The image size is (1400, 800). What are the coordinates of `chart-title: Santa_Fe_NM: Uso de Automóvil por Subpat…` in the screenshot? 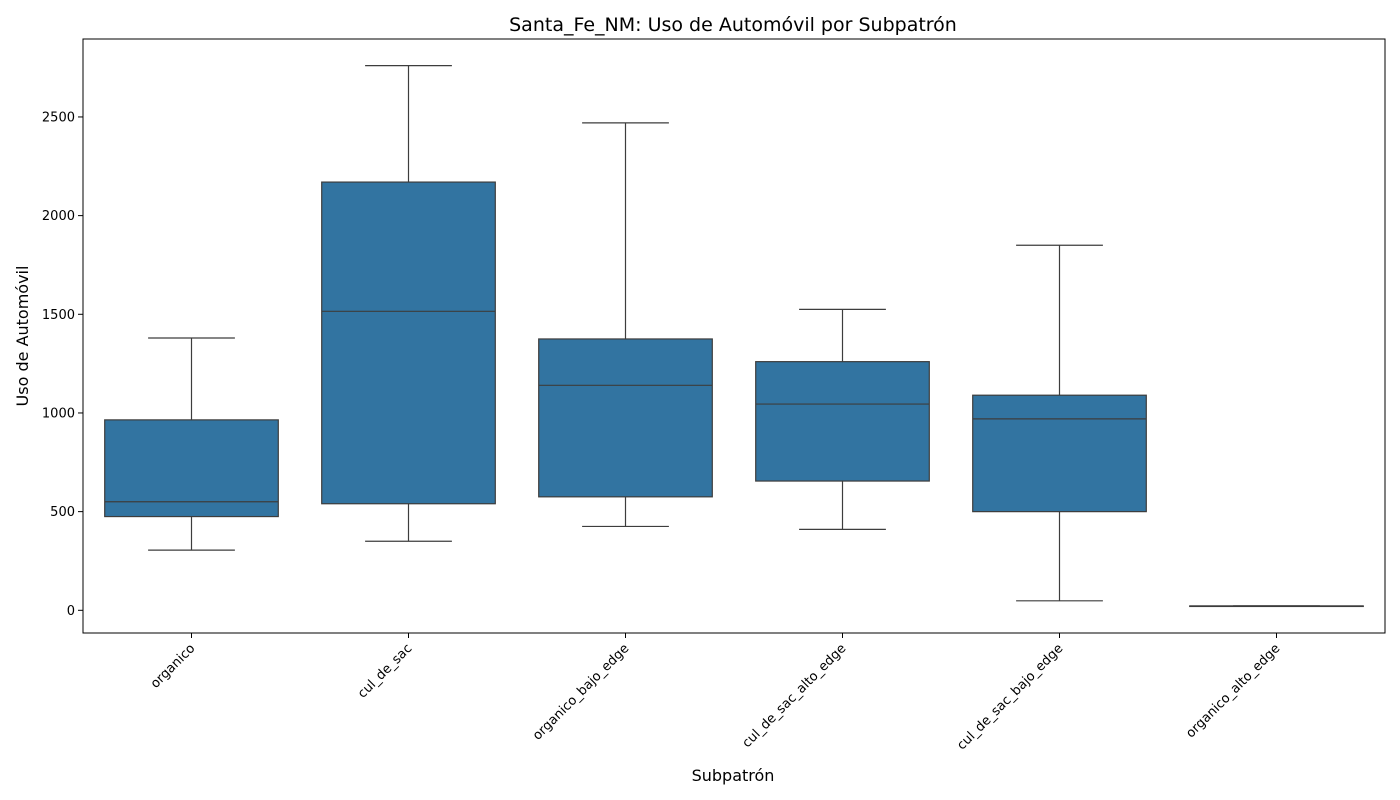 It's located at (733, 25).